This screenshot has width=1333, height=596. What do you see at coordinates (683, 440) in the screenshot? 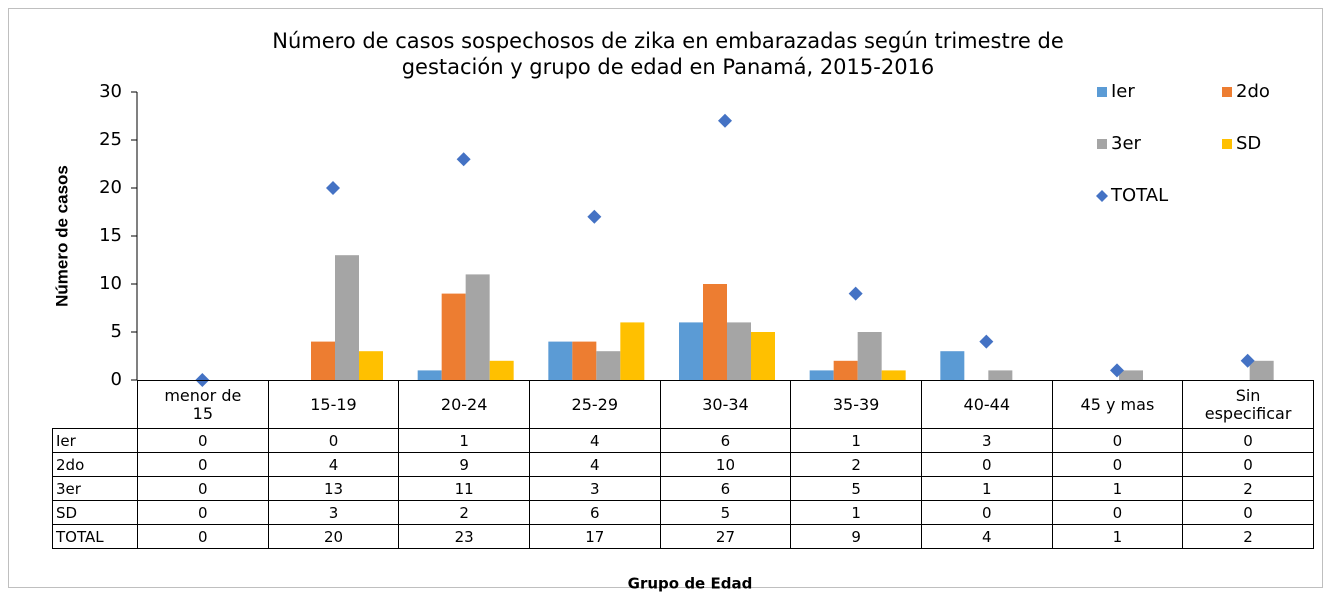
I see `table-row: Ier 0 0 1 4 6 1 3 0 0` at bounding box center [683, 440].